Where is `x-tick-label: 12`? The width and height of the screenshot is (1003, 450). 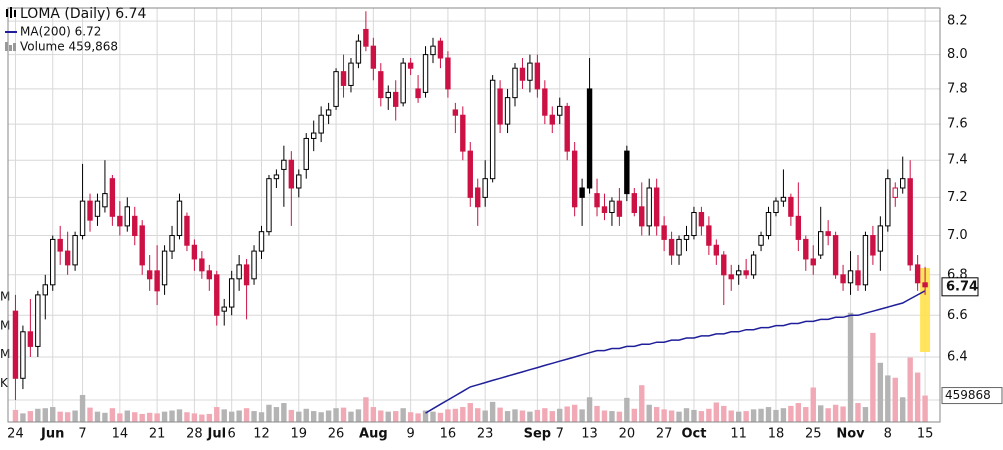 x-tick-label: 12 is located at coordinates (261, 434).